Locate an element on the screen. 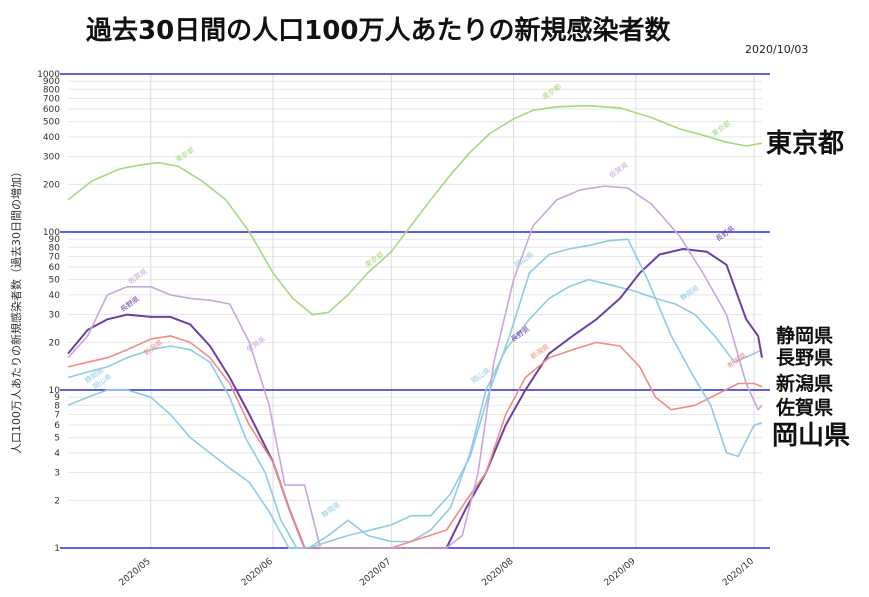  x-tick-label: 2020/09 is located at coordinates (620, 572).